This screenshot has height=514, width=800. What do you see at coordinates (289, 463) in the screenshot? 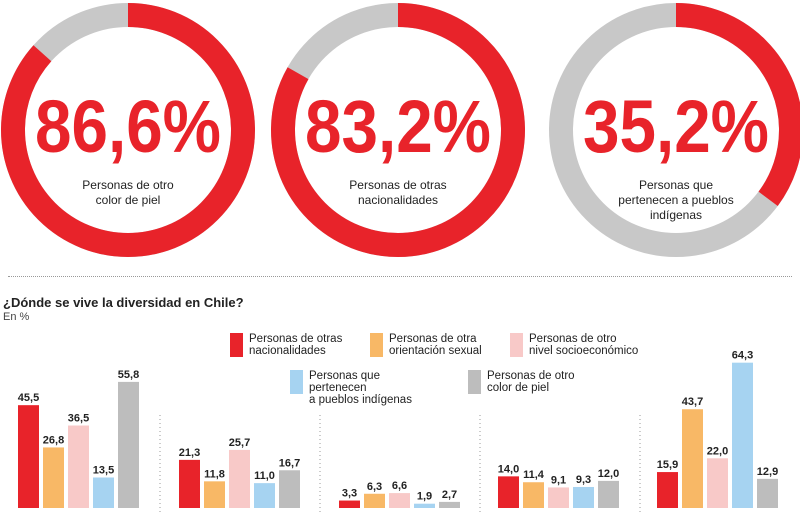
I see `bar-value-label: 16,7` at bounding box center [289, 463].